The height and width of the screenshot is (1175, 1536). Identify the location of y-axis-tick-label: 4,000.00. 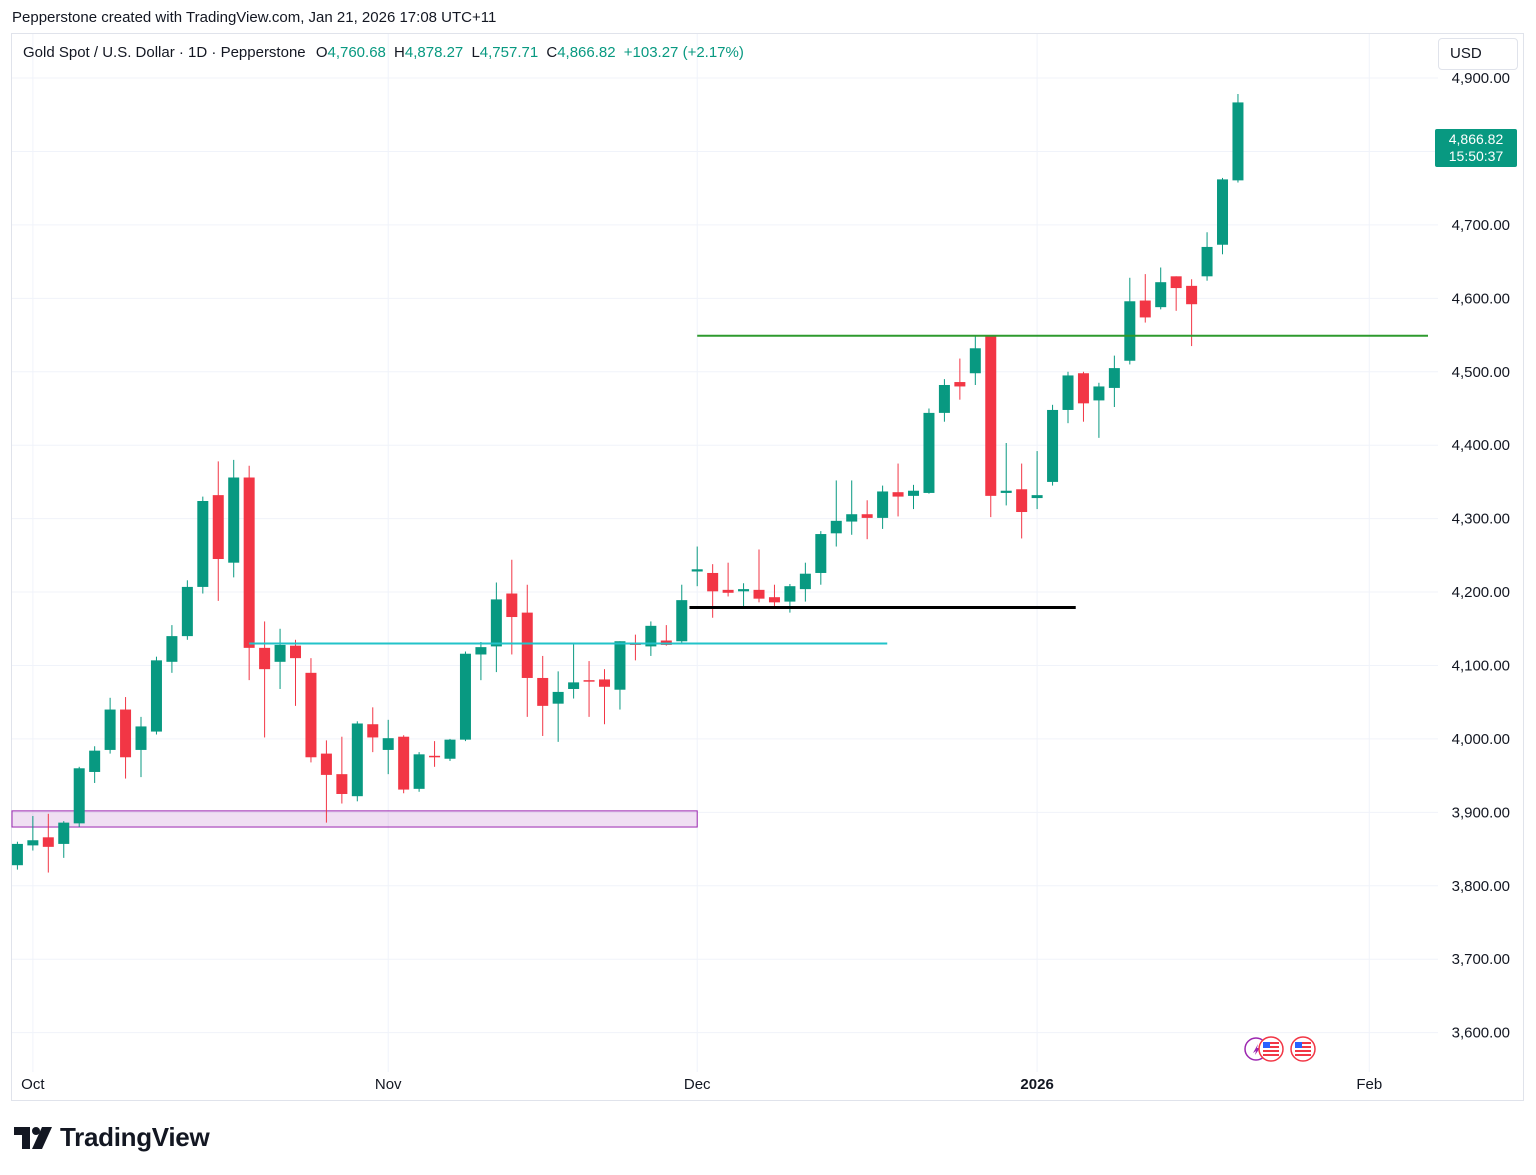
(1481, 739).